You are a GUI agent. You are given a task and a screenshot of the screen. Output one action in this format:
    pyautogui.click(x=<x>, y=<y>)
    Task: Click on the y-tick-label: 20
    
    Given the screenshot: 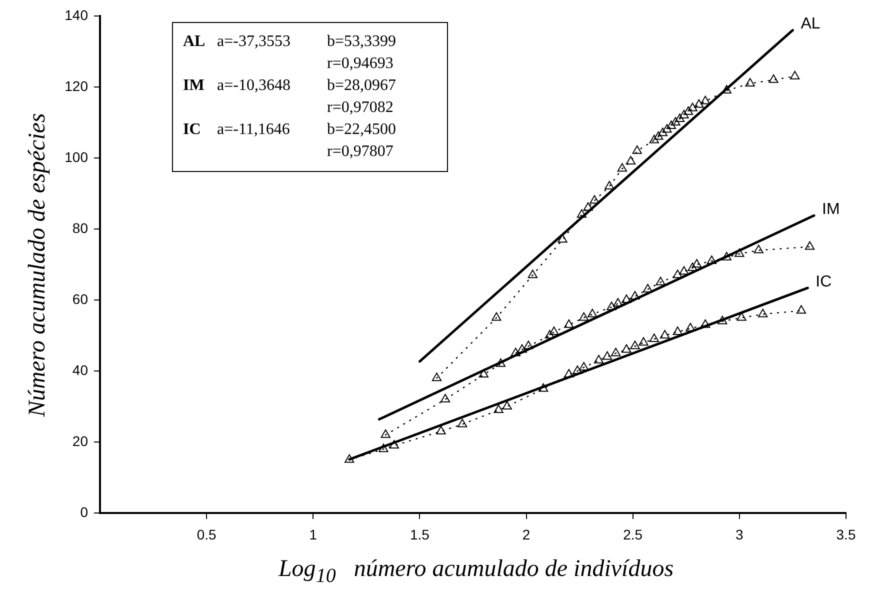 What is the action you would take?
    pyautogui.click(x=80, y=440)
    